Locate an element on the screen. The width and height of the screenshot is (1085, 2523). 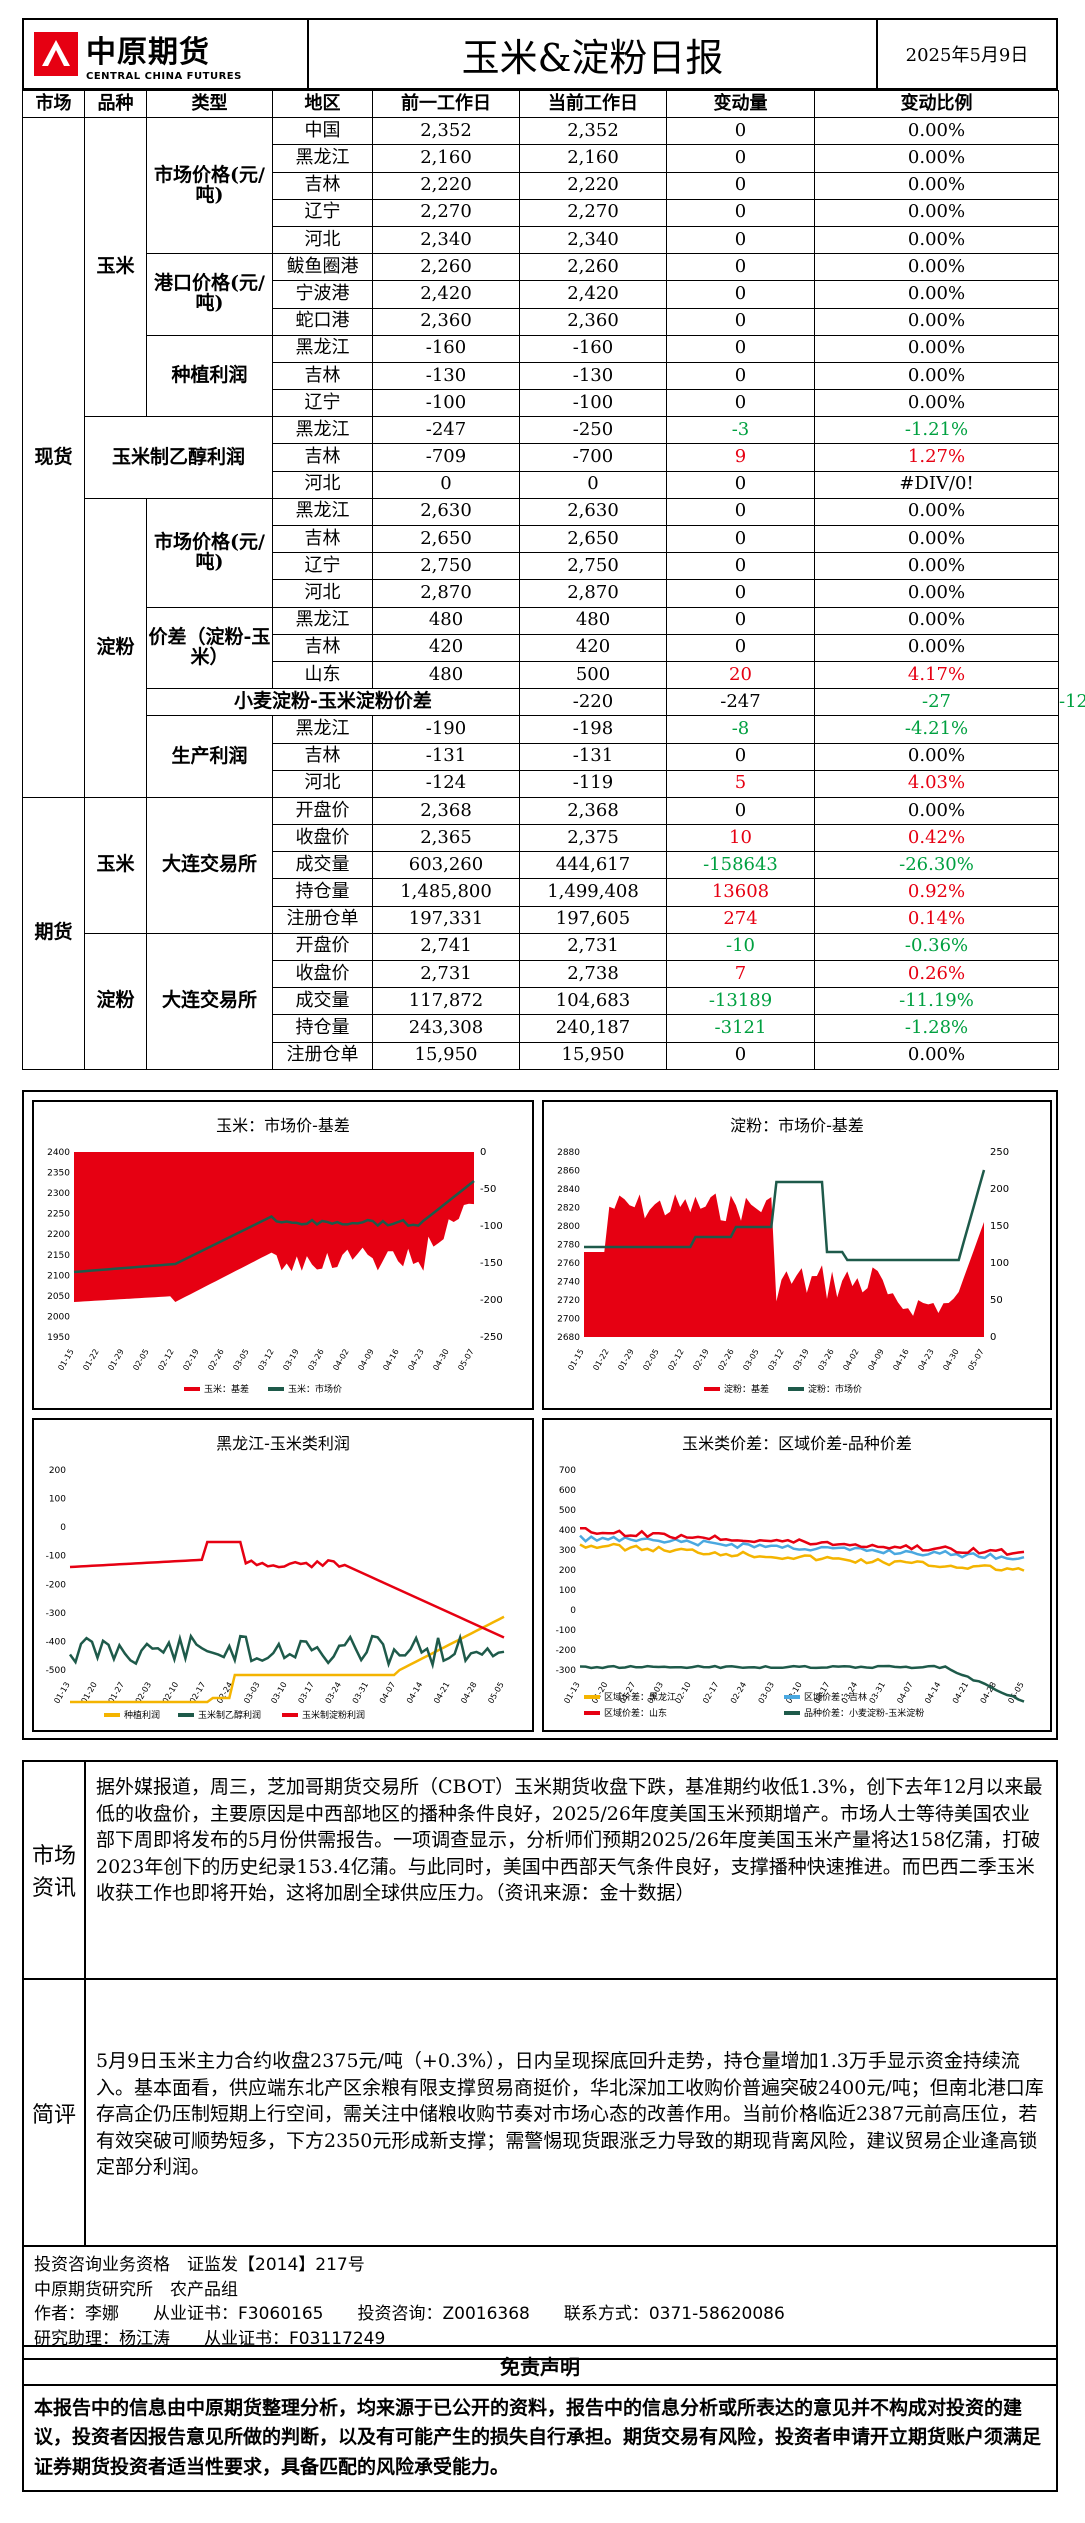
curr-value: 2,420 is located at coordinates (593, 294).